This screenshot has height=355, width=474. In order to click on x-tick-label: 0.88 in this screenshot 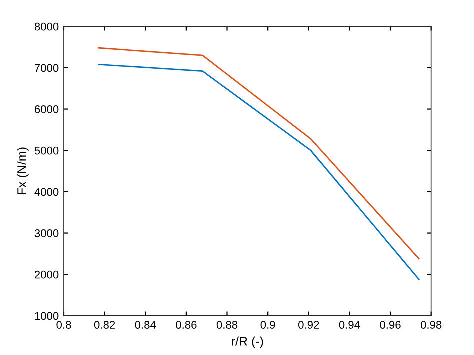, I will do `click(227, 325)`.